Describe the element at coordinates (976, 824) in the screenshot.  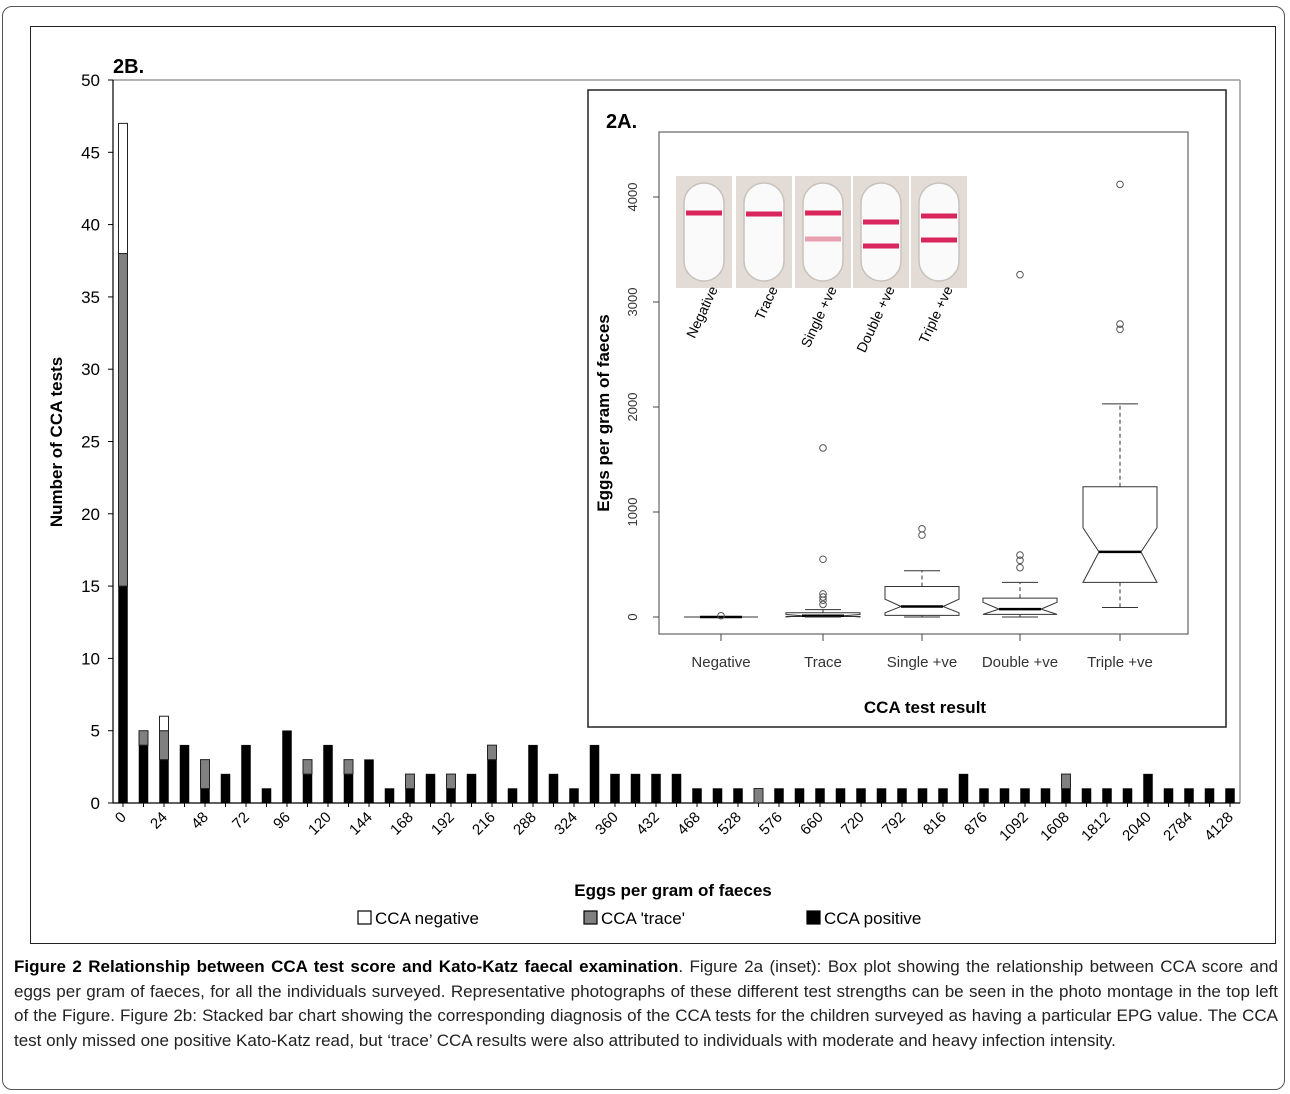
I see `x-tick-label: 876` at that location.